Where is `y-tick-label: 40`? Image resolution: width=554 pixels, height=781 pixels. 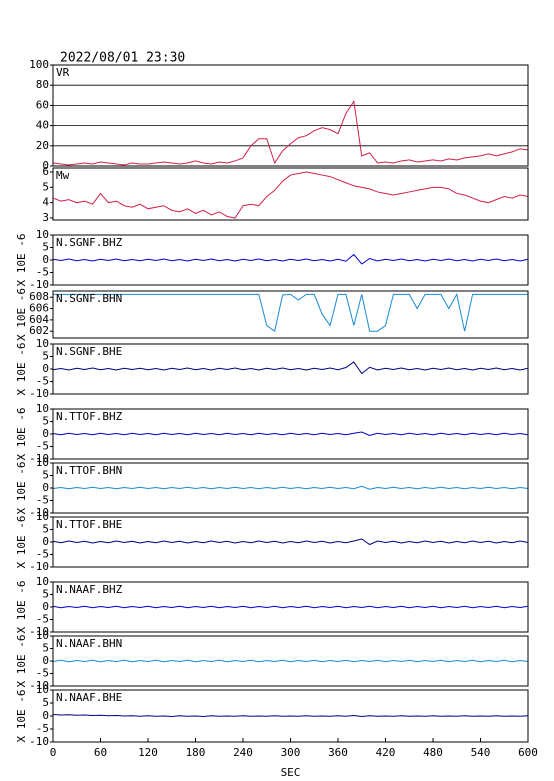
y-tick-label: 40 is located at coordinates (42, 125).